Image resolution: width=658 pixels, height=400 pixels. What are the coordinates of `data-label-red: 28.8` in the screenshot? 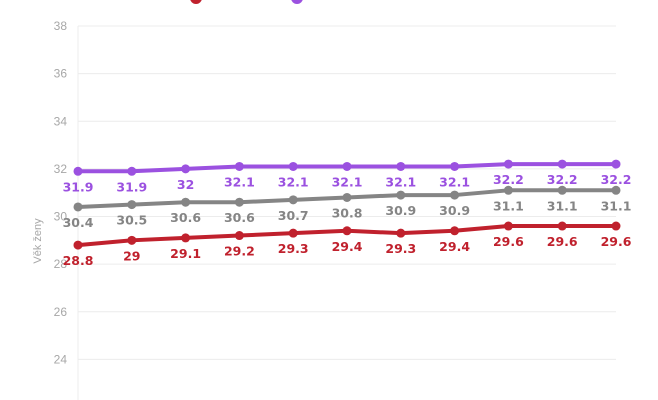 It's located at (78, 260).